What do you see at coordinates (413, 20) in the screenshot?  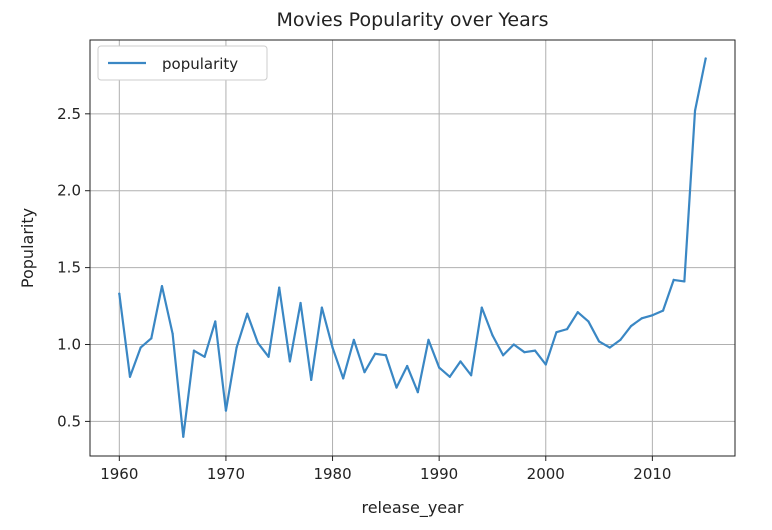 I see `chart-title: Movies Popularity over Years` at bounding box center [413, 20].